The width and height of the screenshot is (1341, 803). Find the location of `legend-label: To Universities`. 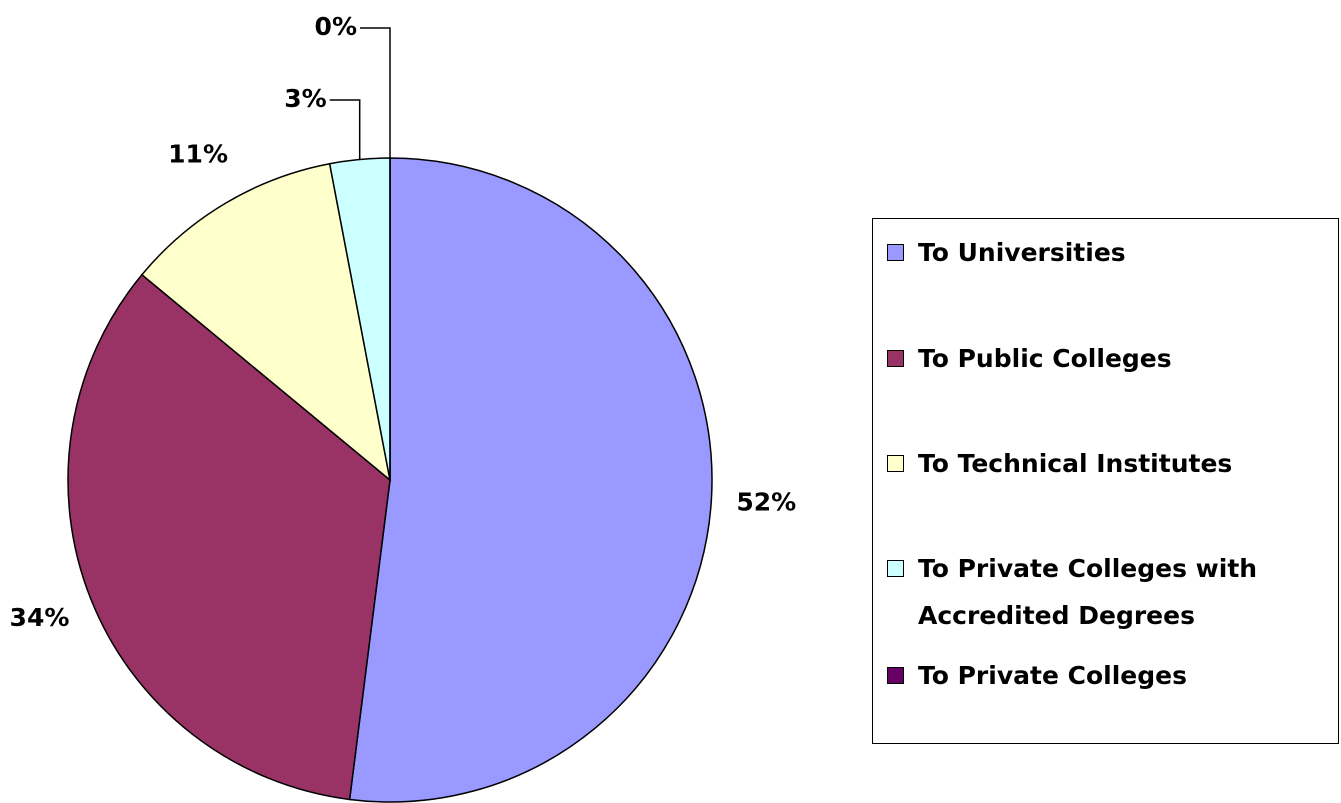

legend-label: To Universities is located at coordinates (1022, 252).